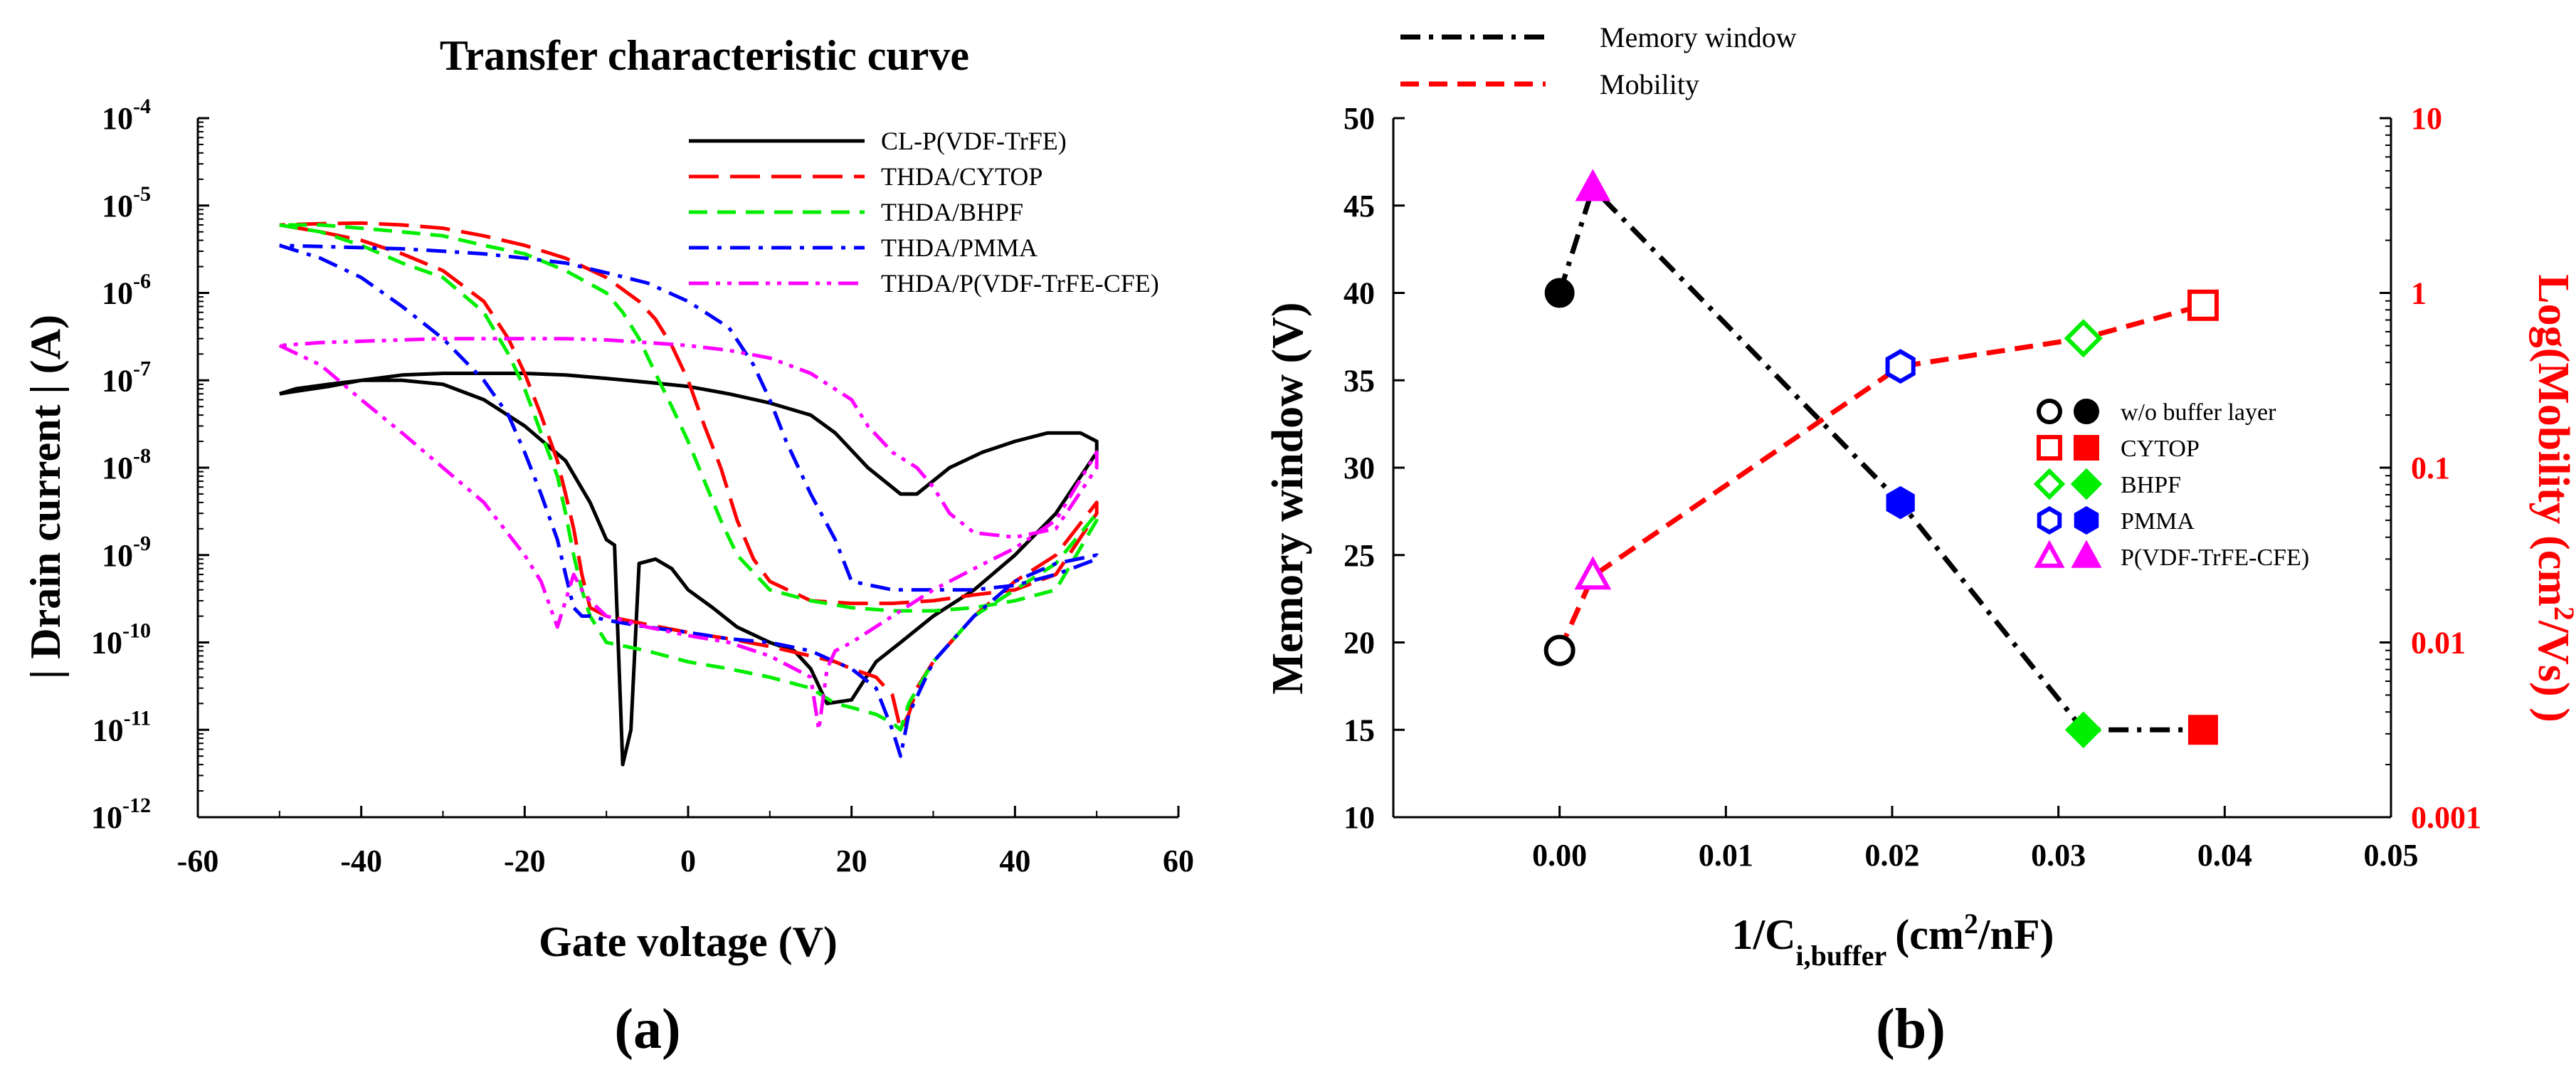 This screenshot has height=1082, width=2576. What do you see at coordinates (1359, 206) in the screenshot?
I see `chart-b-y-tick-label: 45` at bounding box center [1359, 206].